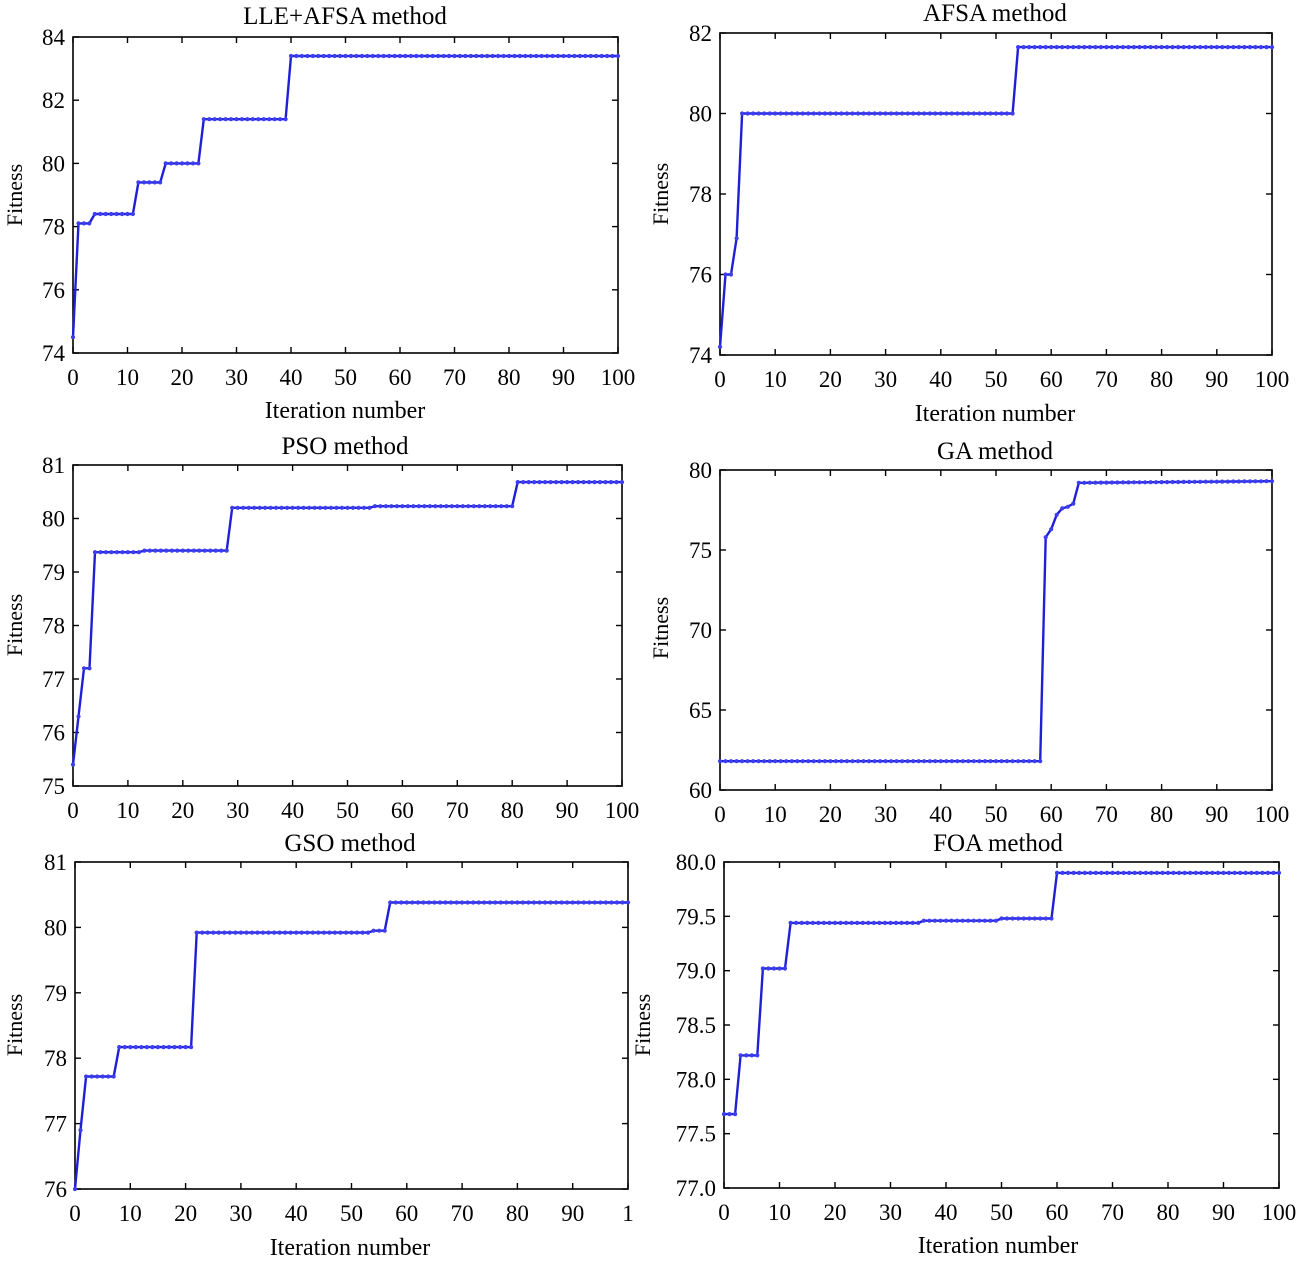  Describe the element at coordinates (53, 290) in the screenshot. I see `y-tick-label: 76` at that location.